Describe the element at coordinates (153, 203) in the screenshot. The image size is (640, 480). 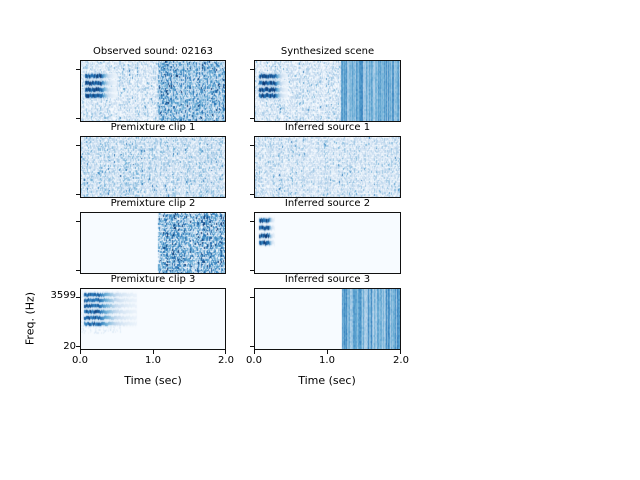
I see `panel-title: Premixture clip 2` at that location.